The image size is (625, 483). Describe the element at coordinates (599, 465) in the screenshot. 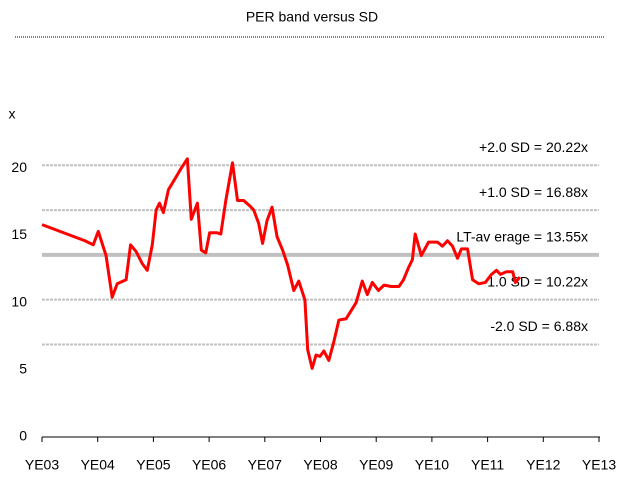

I see `x-tick-label: YE13` at that location.